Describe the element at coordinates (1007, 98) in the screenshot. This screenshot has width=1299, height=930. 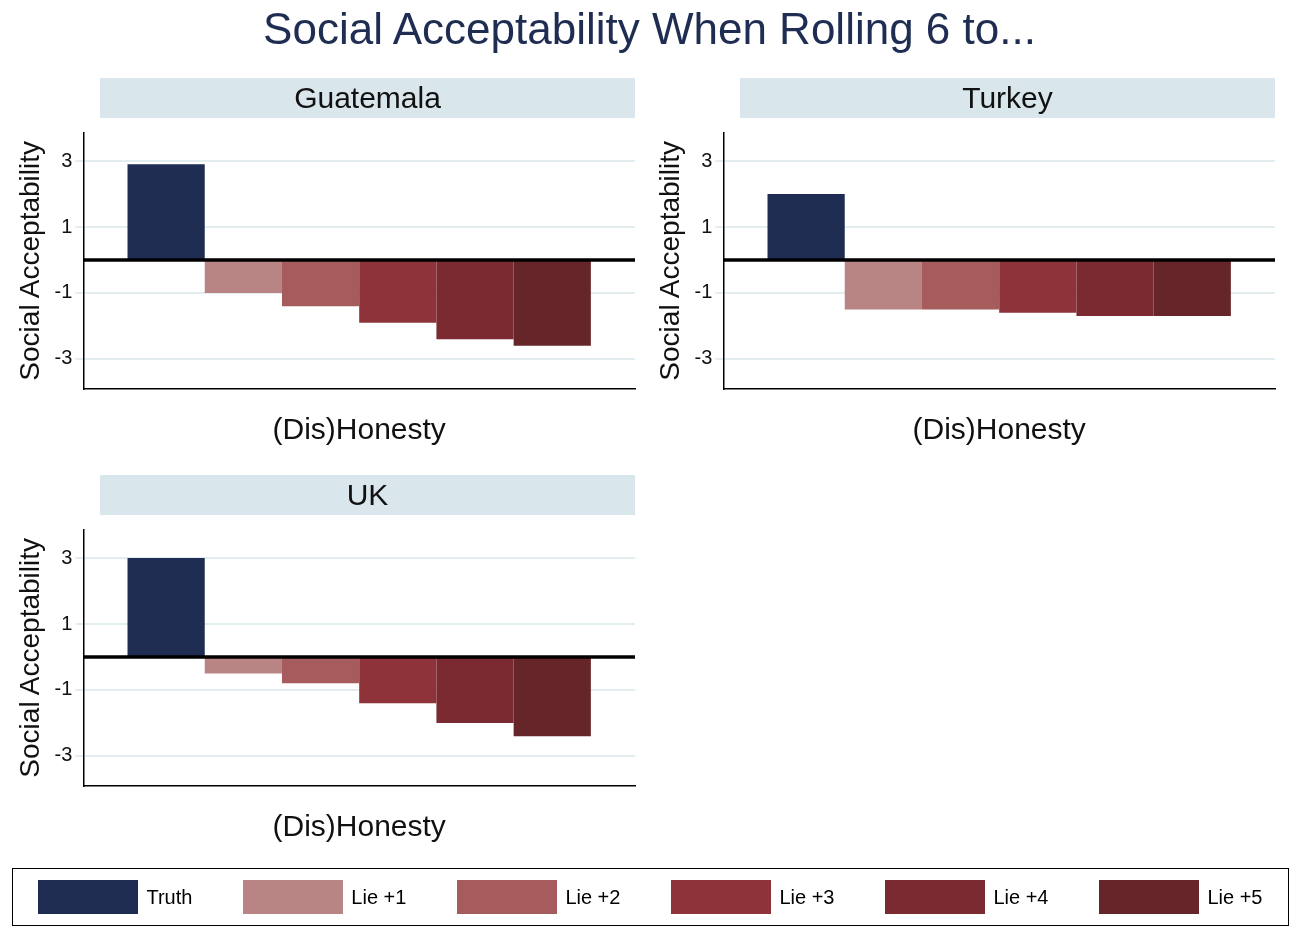
I see `chart-subtitle: Turkey` at that location.